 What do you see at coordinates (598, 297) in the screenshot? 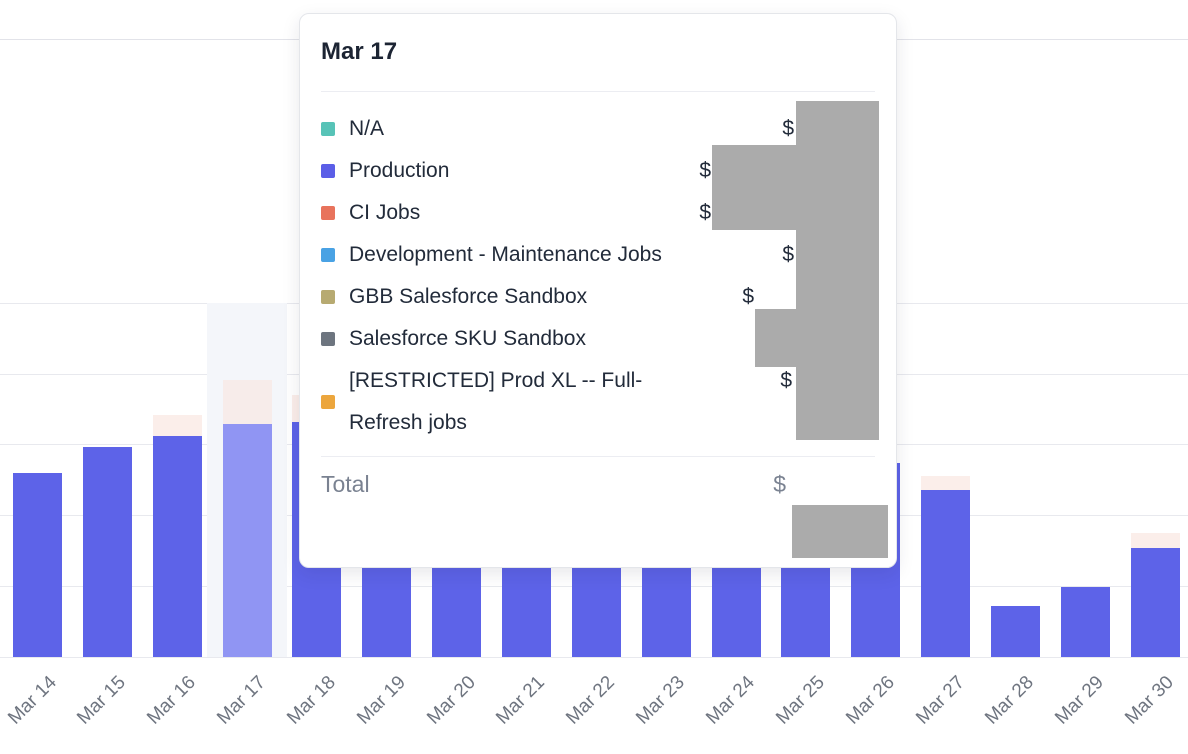
I see `tooltip-row: GBB Salesforce Sandbox $` at bounding box center [598, 297].